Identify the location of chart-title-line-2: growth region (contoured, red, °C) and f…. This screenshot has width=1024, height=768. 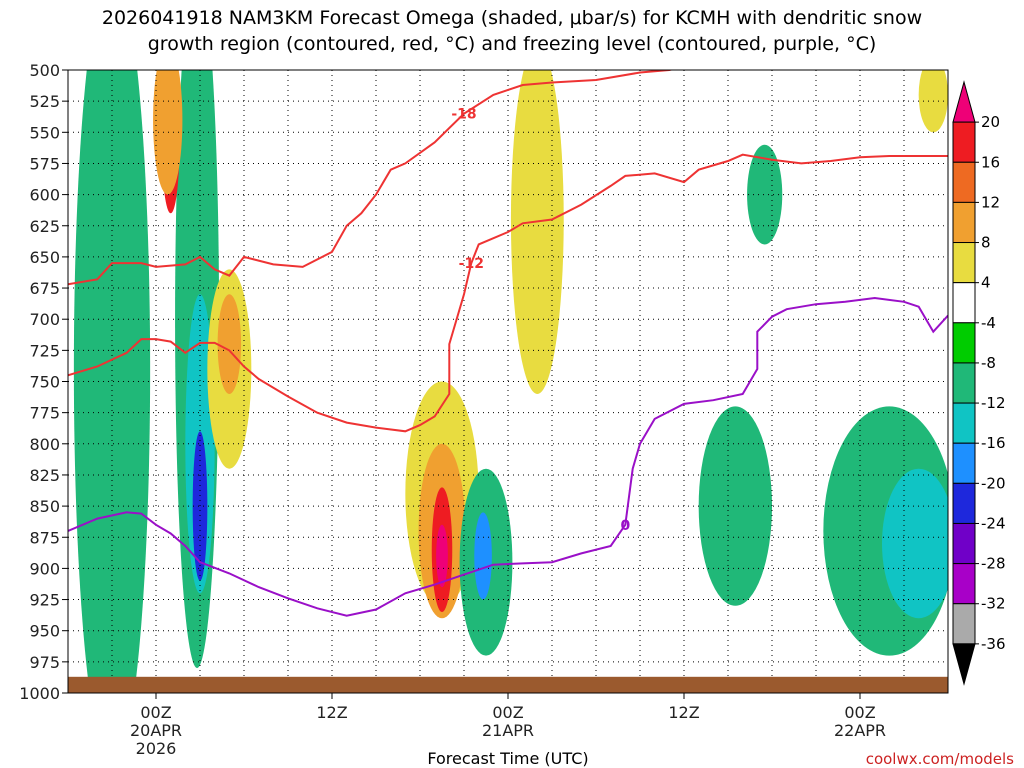
(512, 44).